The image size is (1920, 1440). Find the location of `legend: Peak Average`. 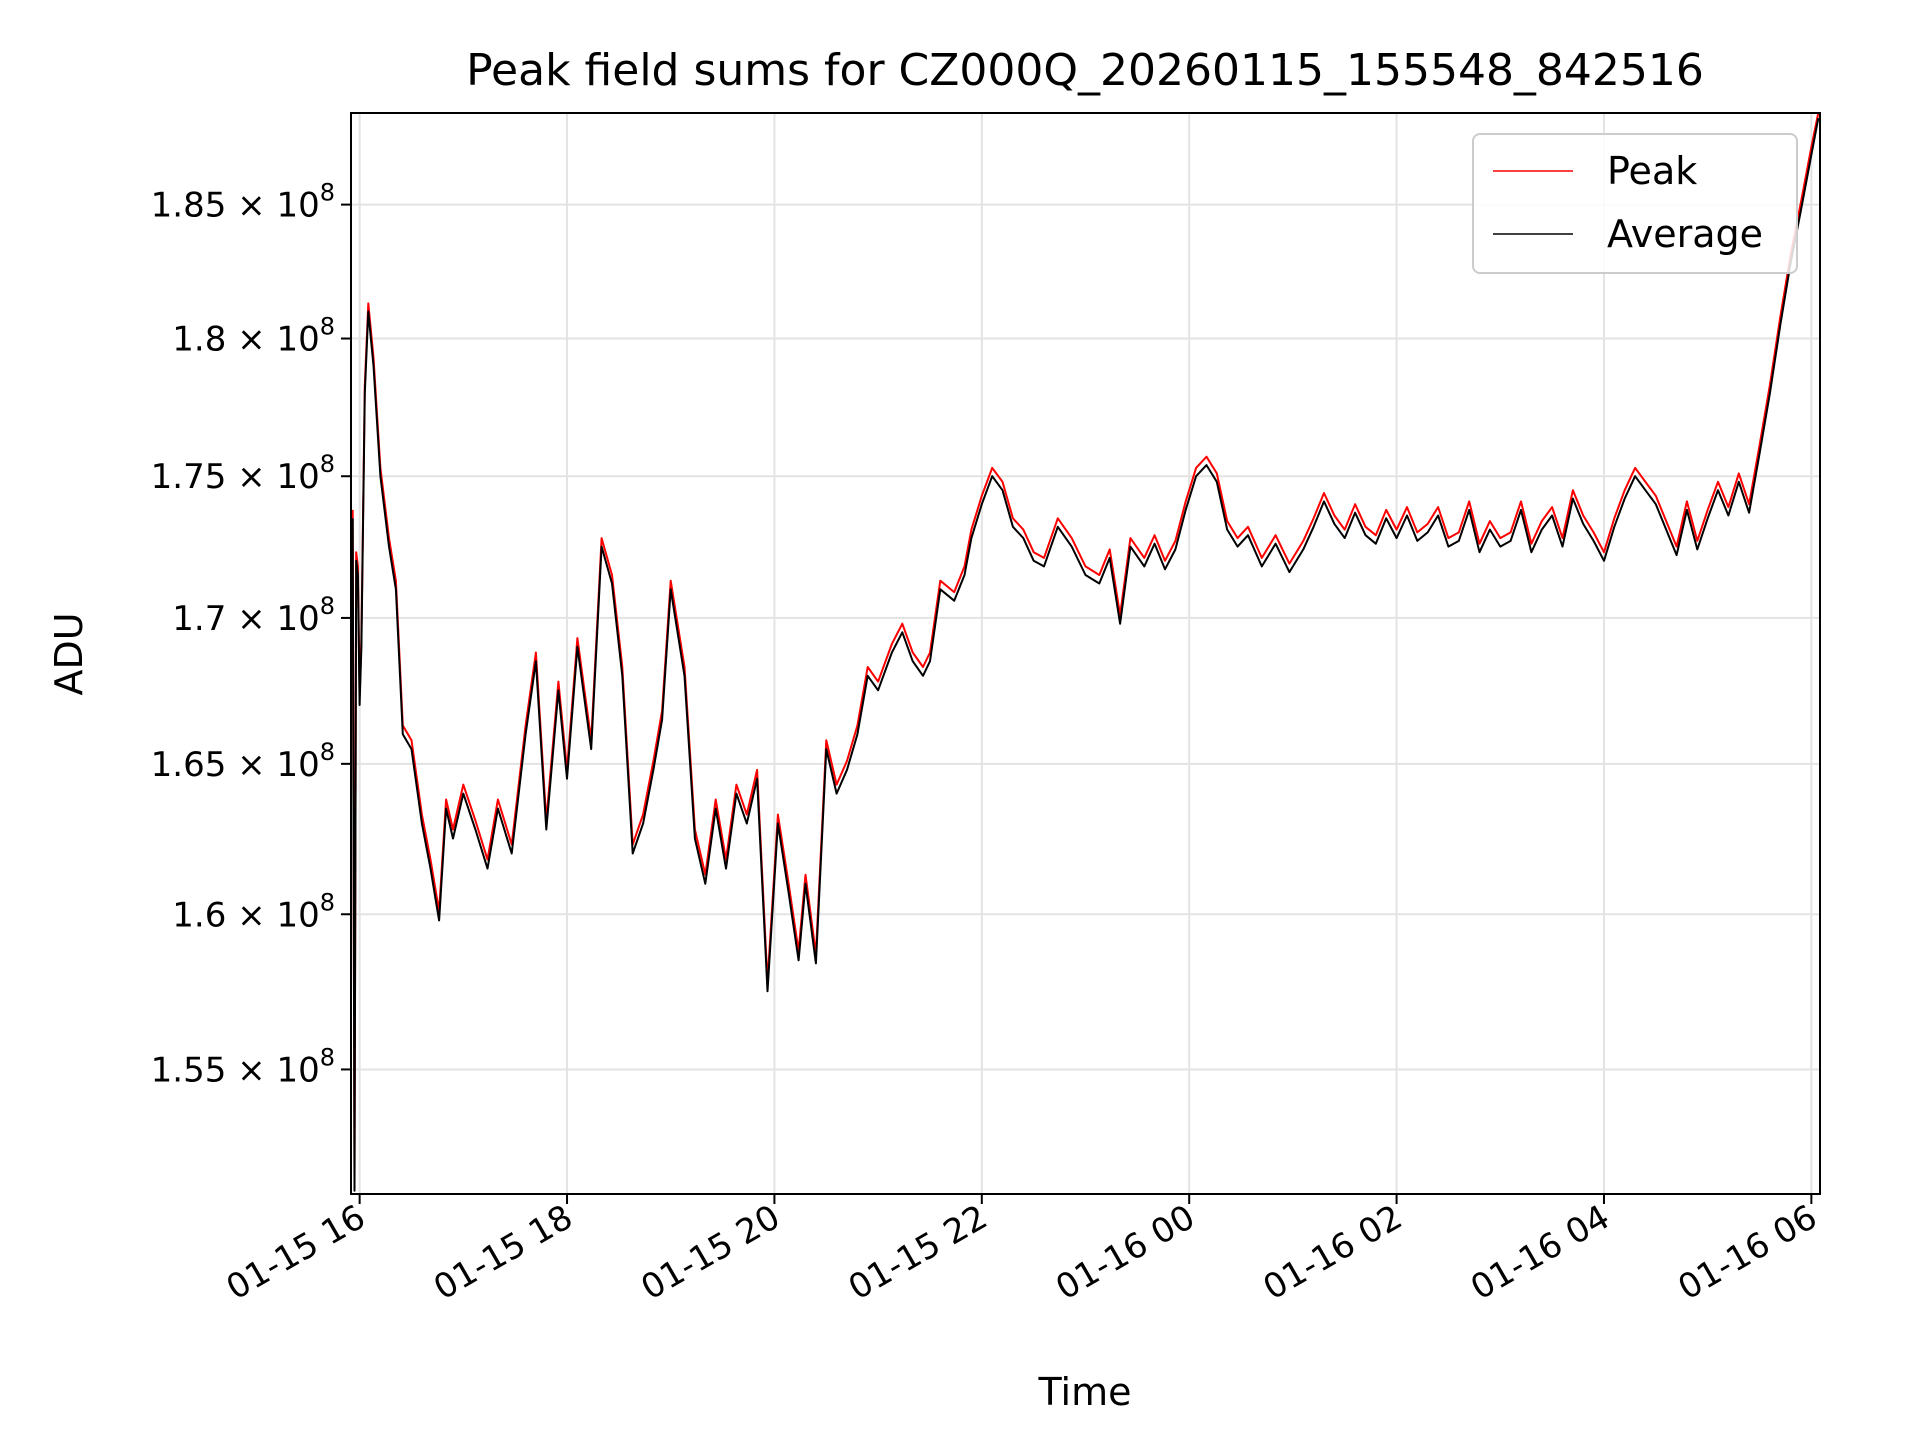

legend: Peak Average is located at coordinates (1635, 203).